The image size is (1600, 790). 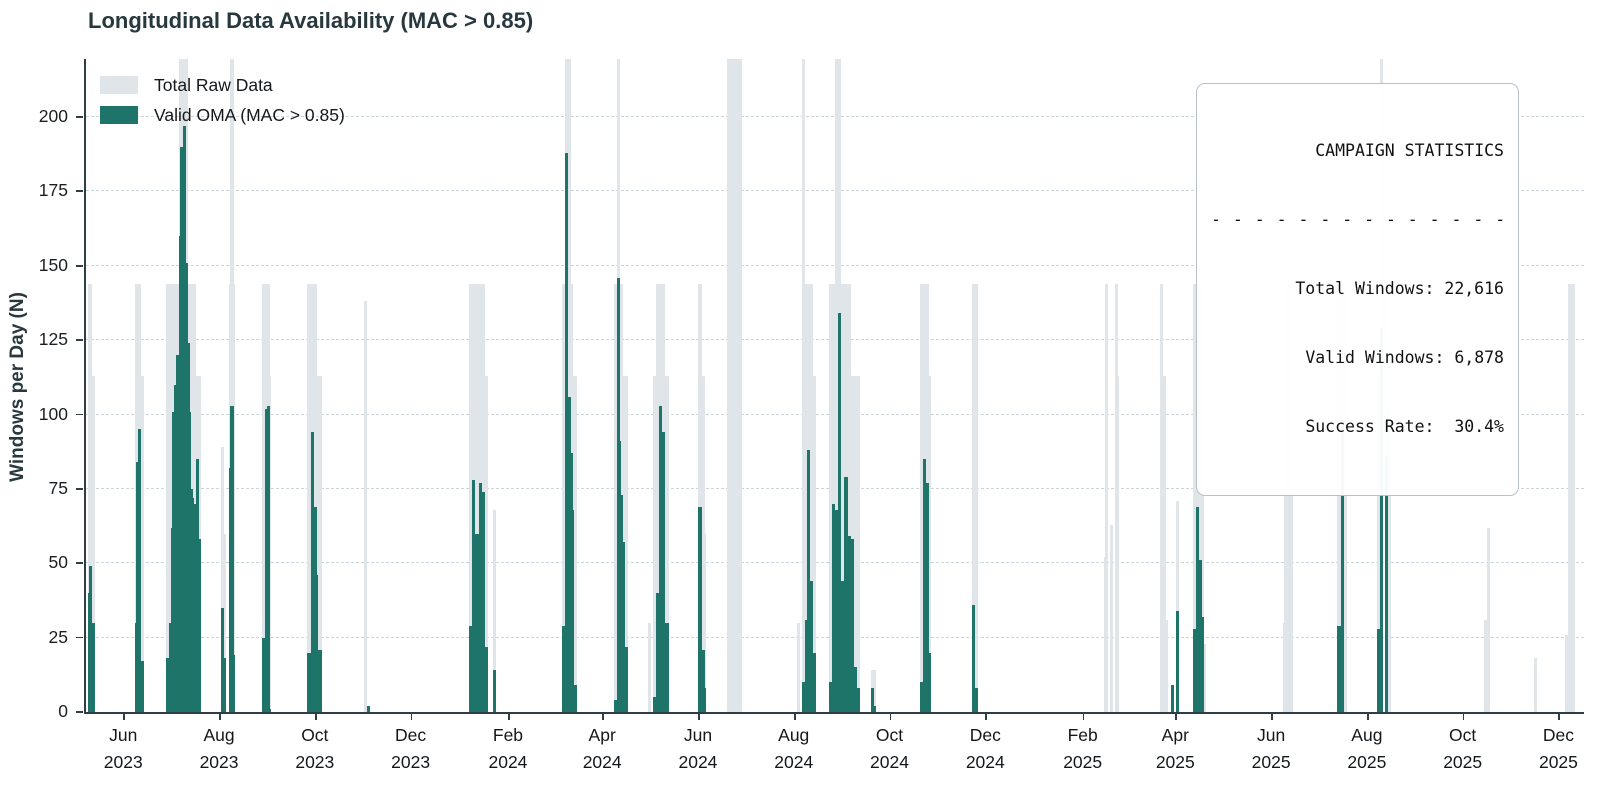 I want to click on x-tick-label: Dec 2025, so click(x=1558, y=748).